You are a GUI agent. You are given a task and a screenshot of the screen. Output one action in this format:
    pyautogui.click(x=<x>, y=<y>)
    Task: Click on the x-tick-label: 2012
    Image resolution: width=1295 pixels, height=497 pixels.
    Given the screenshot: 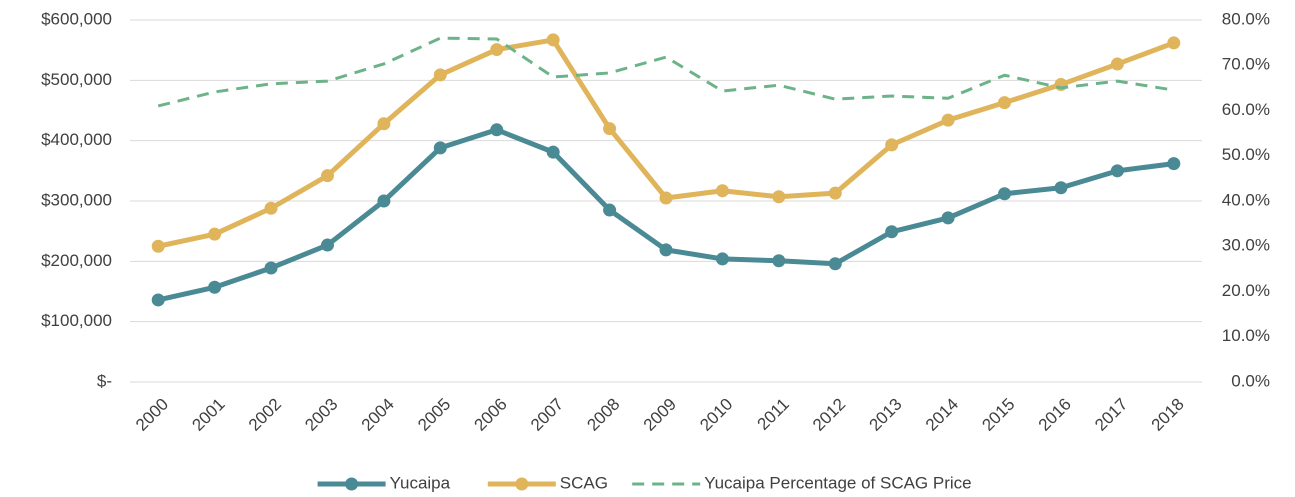 What is the action you would take?
    pyautogui.click(x=829, y=415)
    